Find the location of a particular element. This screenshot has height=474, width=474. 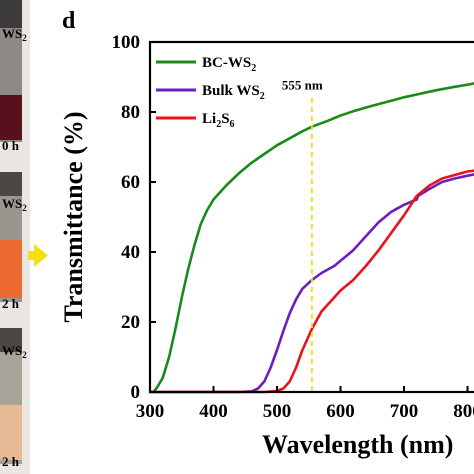

vial-photo-panel: WS2 0 h WS2 2 h WS2 2 h is located at coordinates (24, 237).